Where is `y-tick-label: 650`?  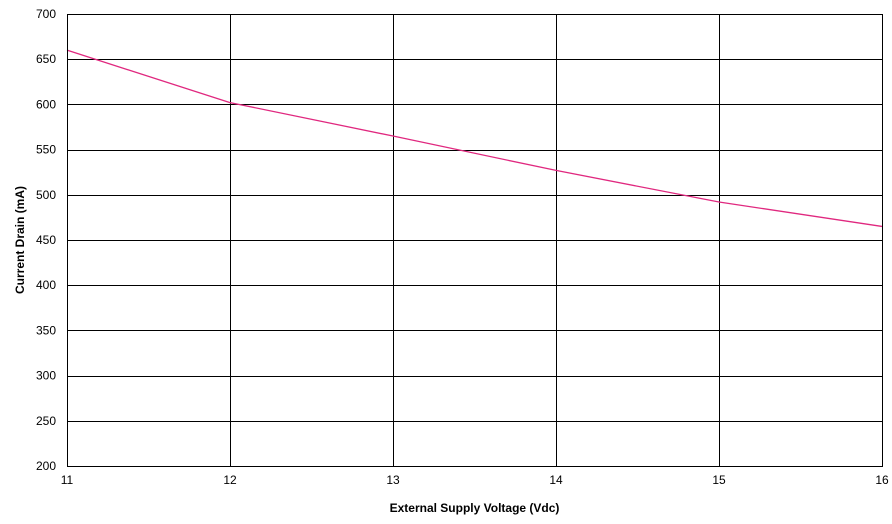 y-tick-label: 650 is located at coordinates (46, 59).